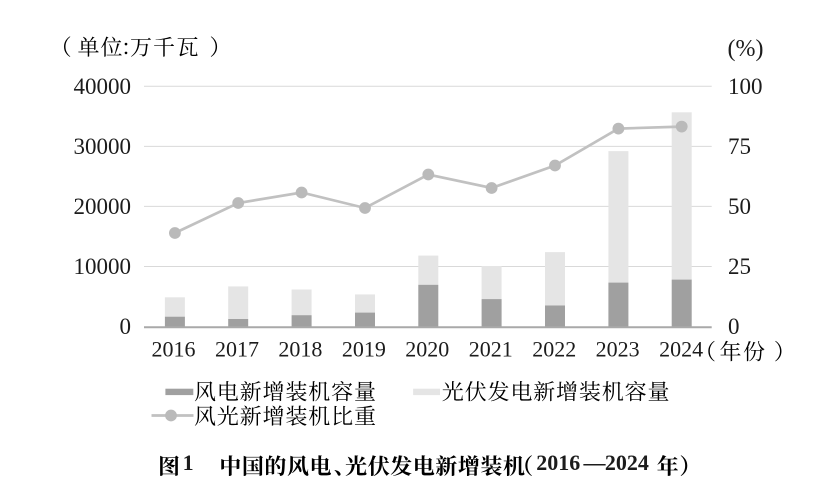  What do you see at coordinates (618, 349) in the screenshot?
I see `svg-text: 2023` at bounding box center [618, 349].